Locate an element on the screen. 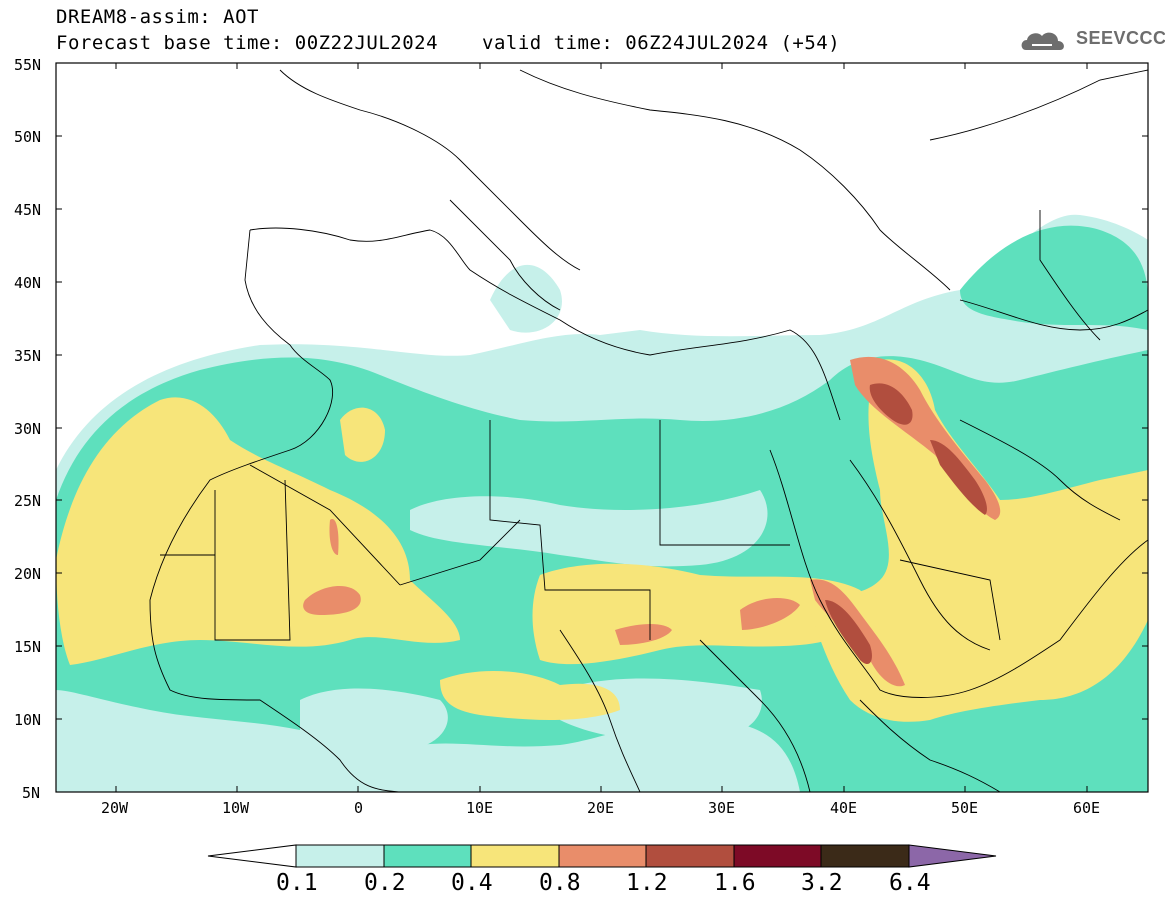 The image size is (1165, 905). lat-label: 30N is located at coordinates (28, 429).